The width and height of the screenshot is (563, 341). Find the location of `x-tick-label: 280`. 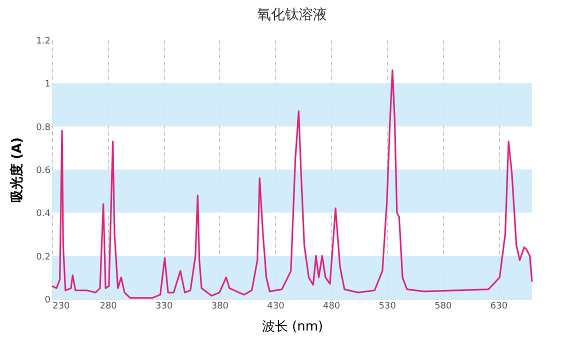

x-tick-label: 280 is located at coordinates (109, 307).